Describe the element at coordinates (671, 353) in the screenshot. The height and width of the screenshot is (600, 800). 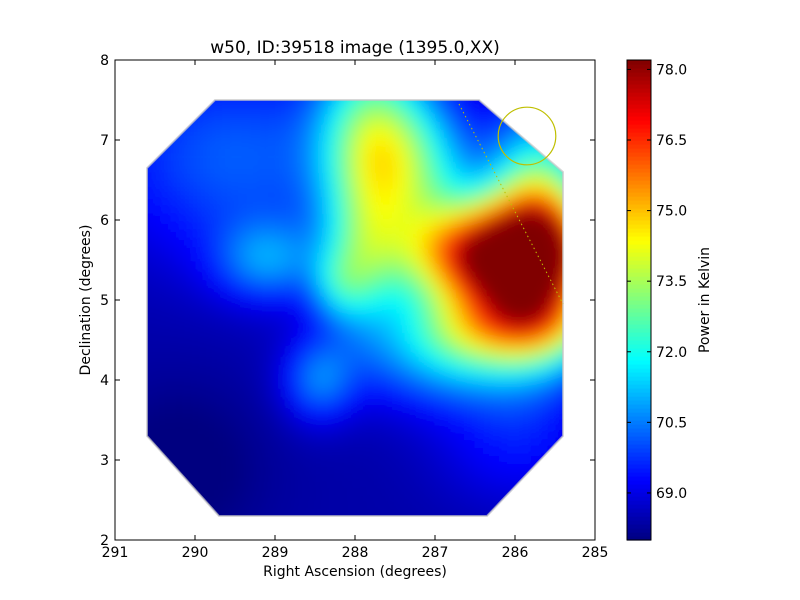
I see `colorbar-tick-label: 72.0` at that location.